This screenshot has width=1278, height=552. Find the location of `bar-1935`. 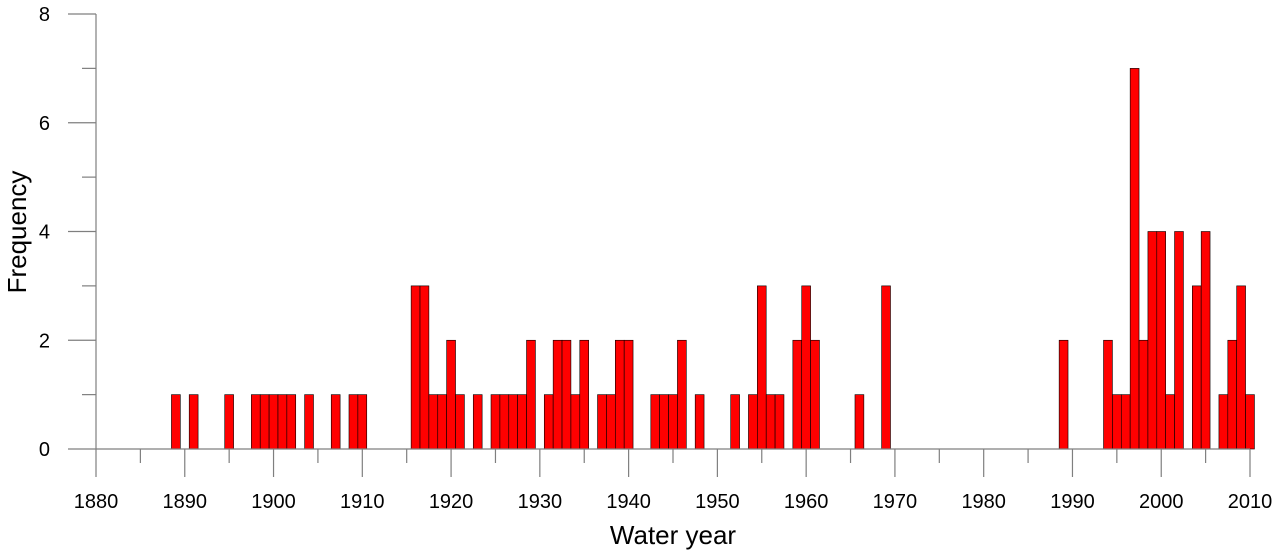

bar-1935 is located at coordinates (584, 394).